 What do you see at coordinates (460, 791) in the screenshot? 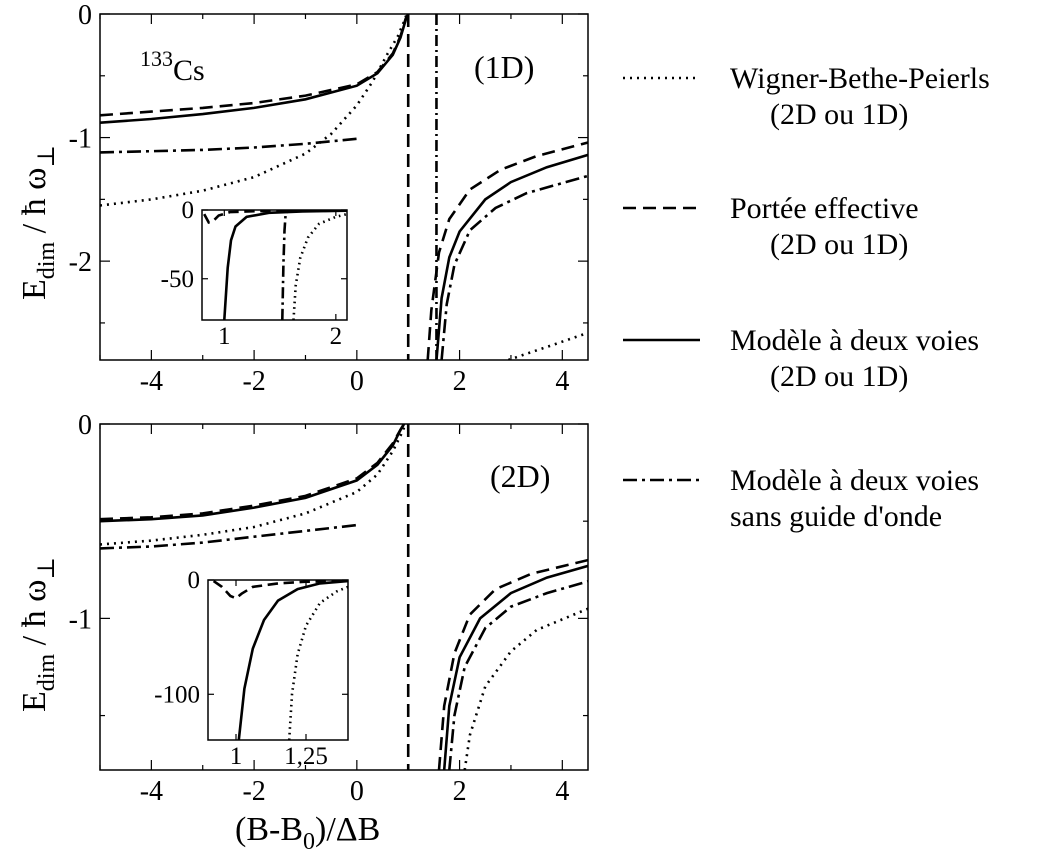
I see `axis-2d-xtick-label-3: 2` at bounding box center [460, 791].